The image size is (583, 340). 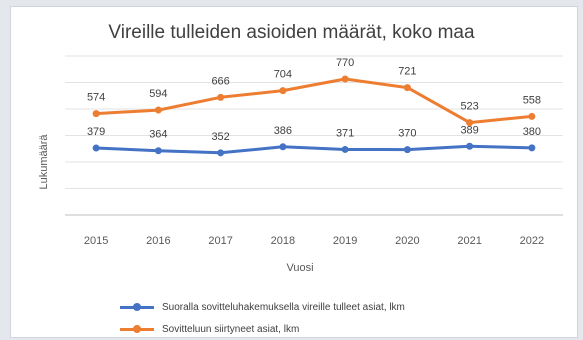 I want to click on x-tick-label: 2021, so click(x=469, y=241).